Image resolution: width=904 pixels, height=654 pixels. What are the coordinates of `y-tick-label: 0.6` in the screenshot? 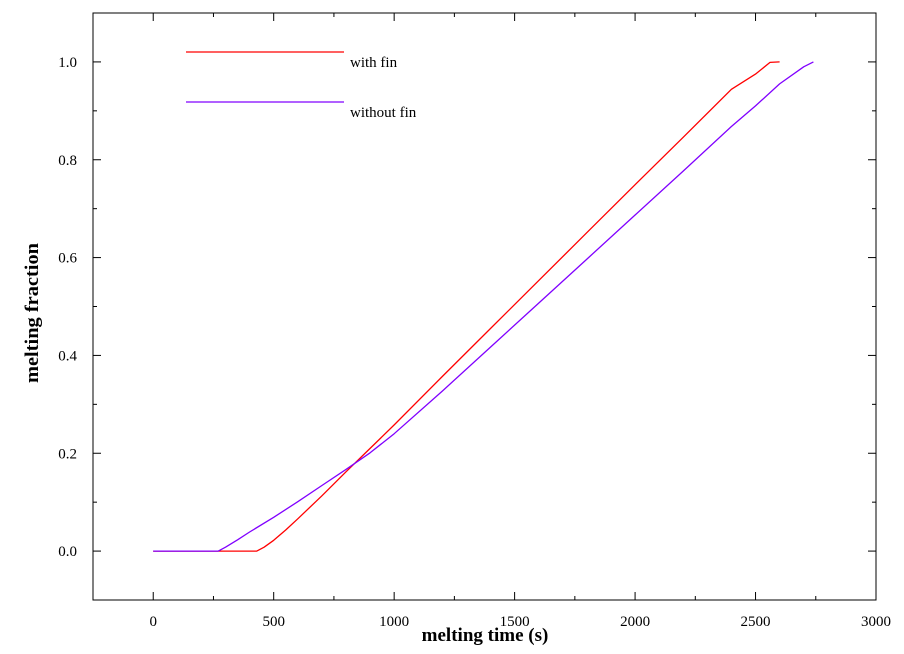 It's located at (67, 259).